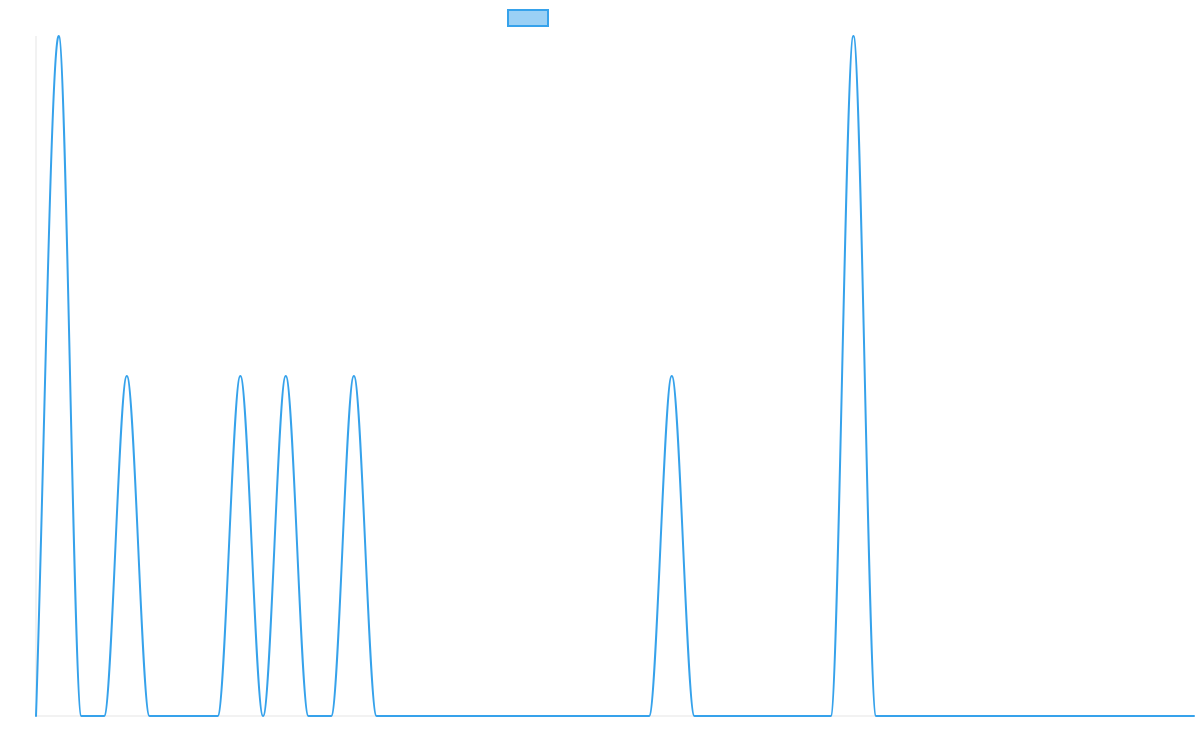  I want to click on legend-swatch, so click(528, 18).